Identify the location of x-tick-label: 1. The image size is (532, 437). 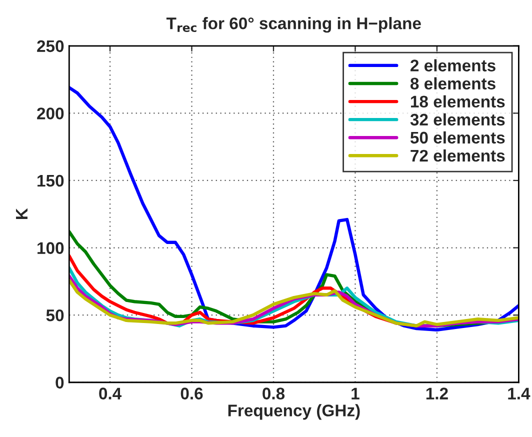
(356, 394).